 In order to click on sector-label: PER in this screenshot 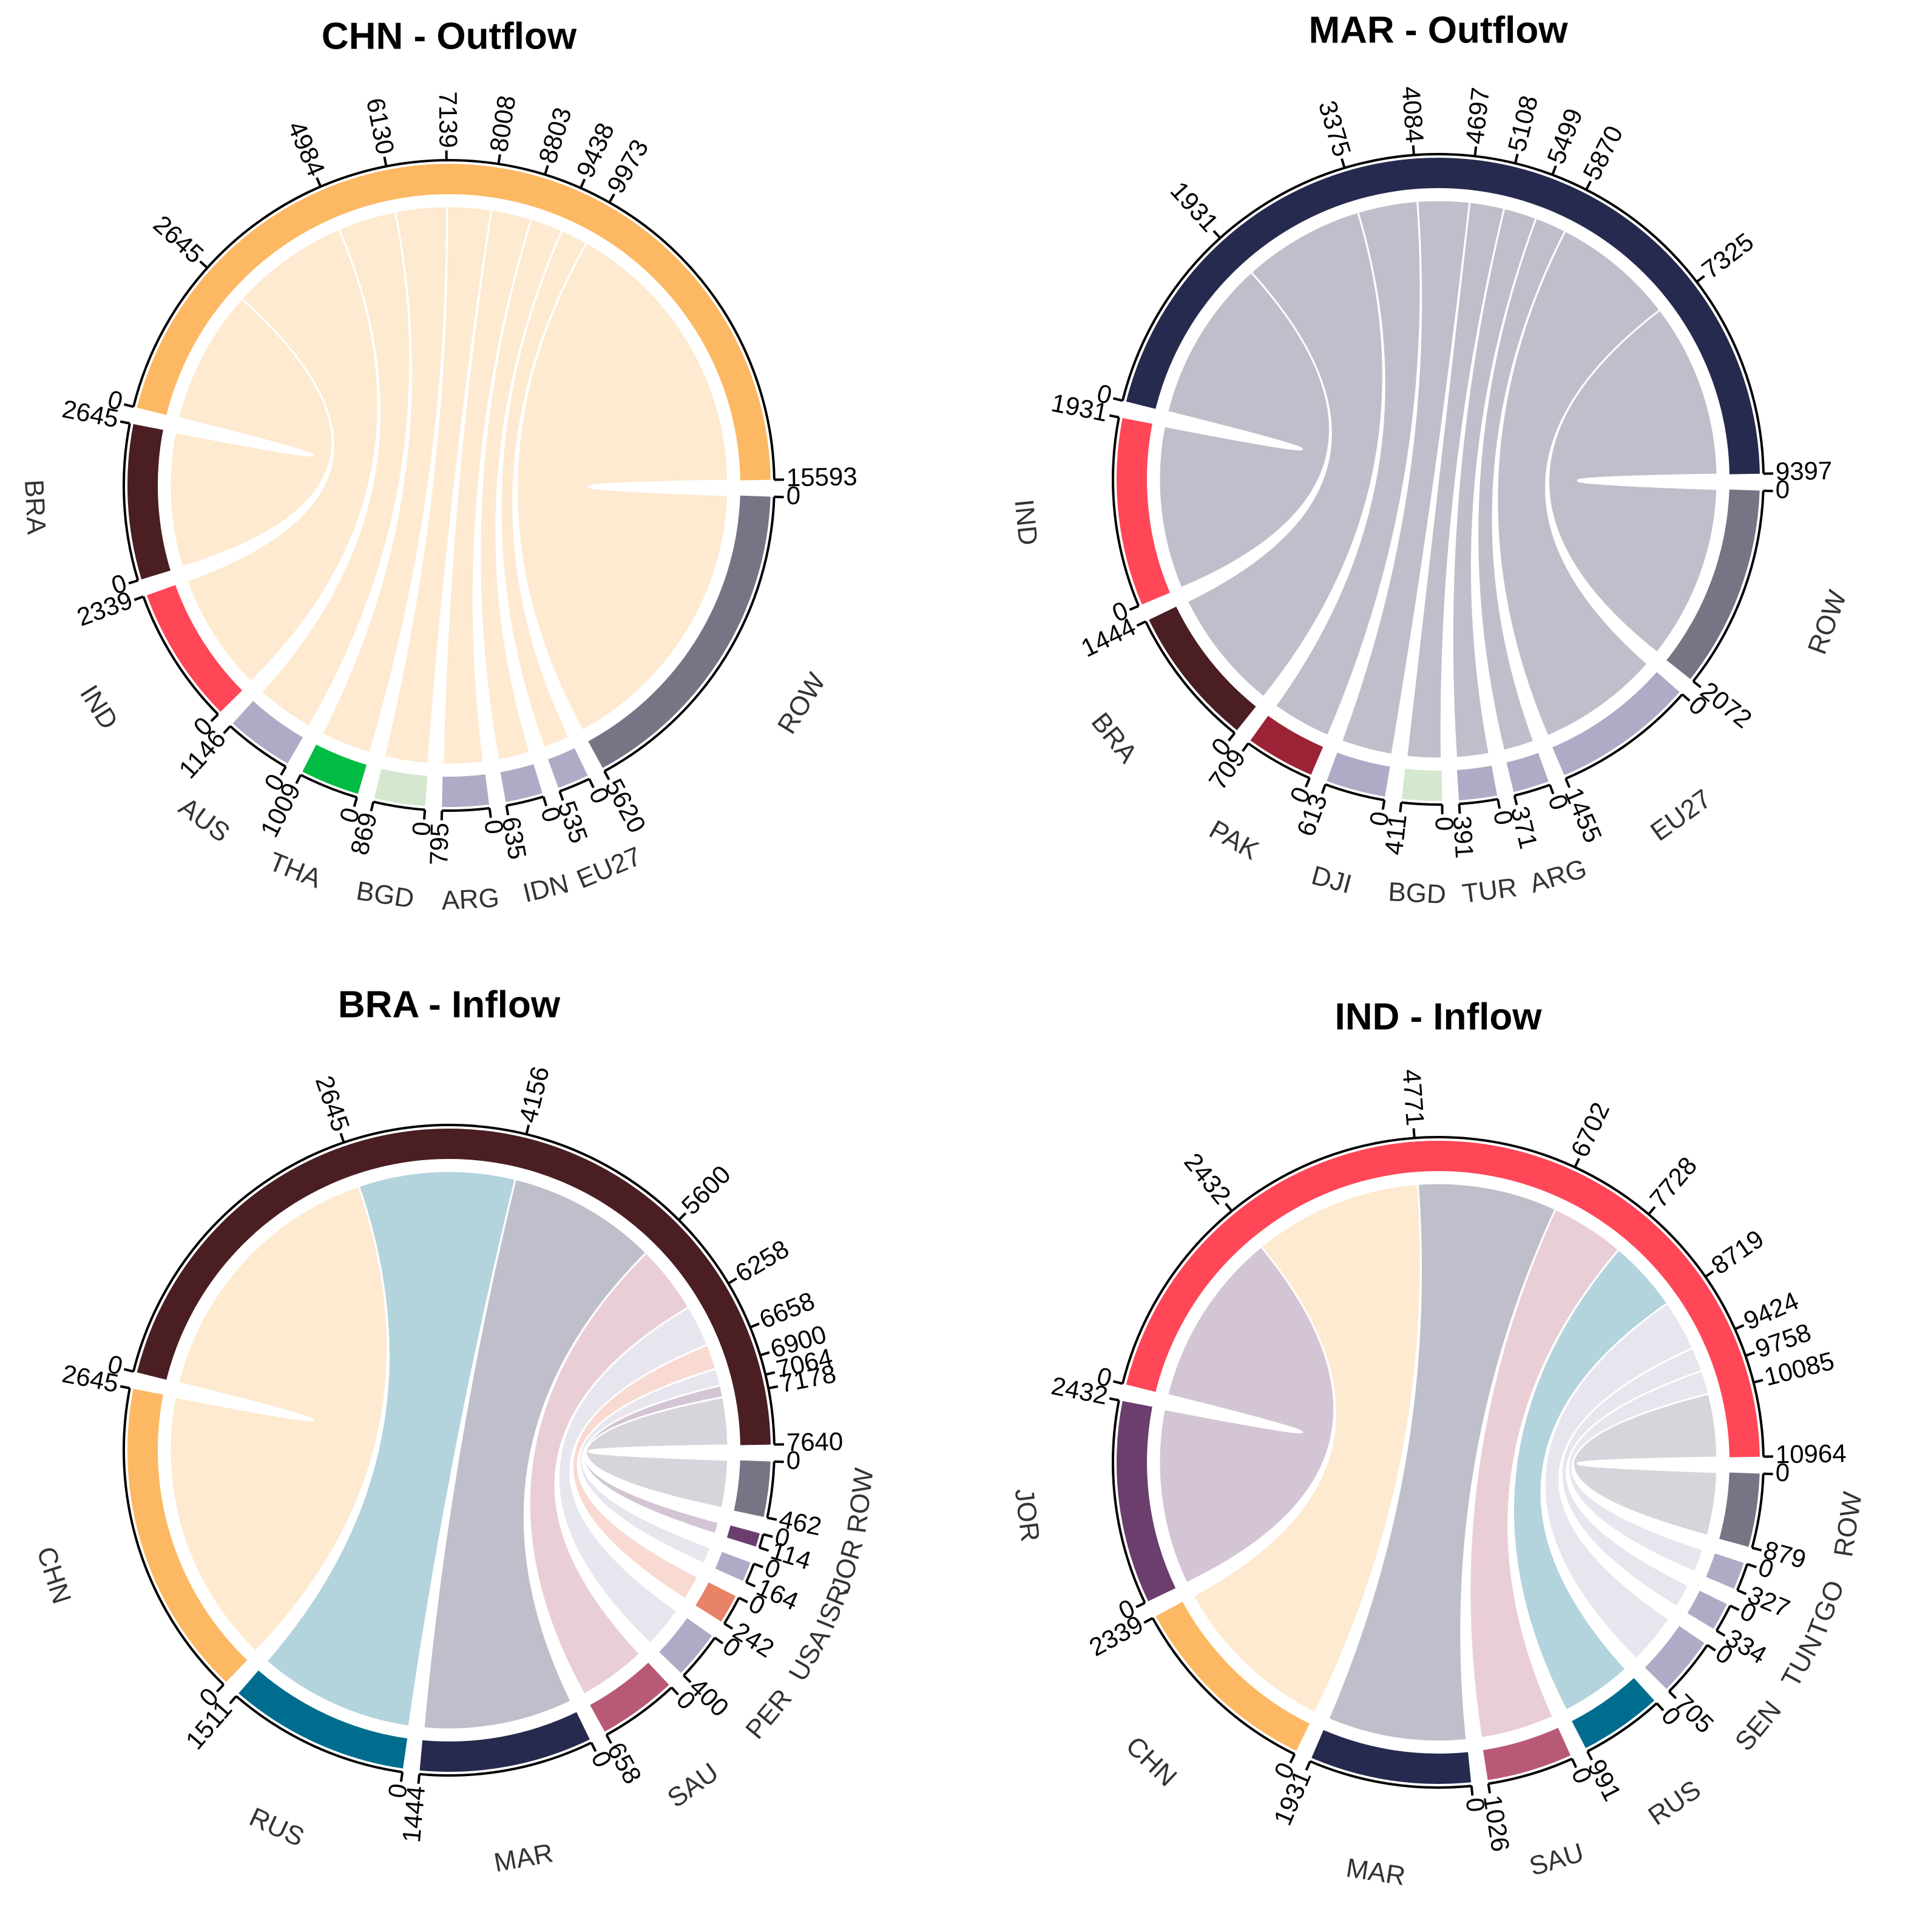, I will do `click(768, 1714)`.